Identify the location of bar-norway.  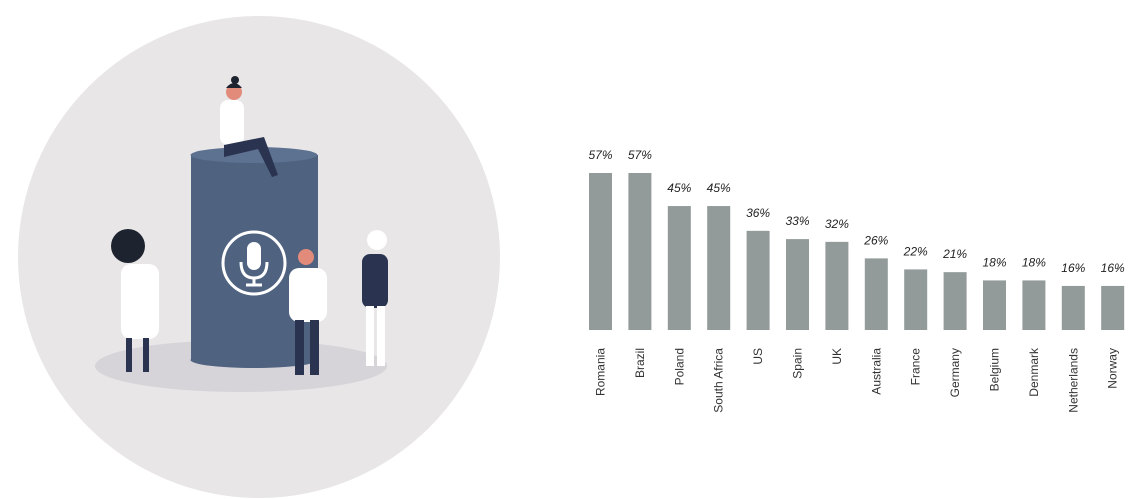
(1113, 307).